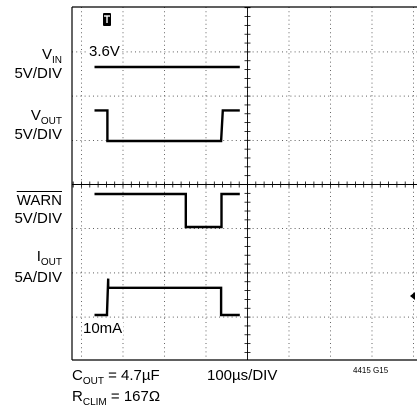  I want to click on iout-scale: 5A/DIV, so click(38, 277).